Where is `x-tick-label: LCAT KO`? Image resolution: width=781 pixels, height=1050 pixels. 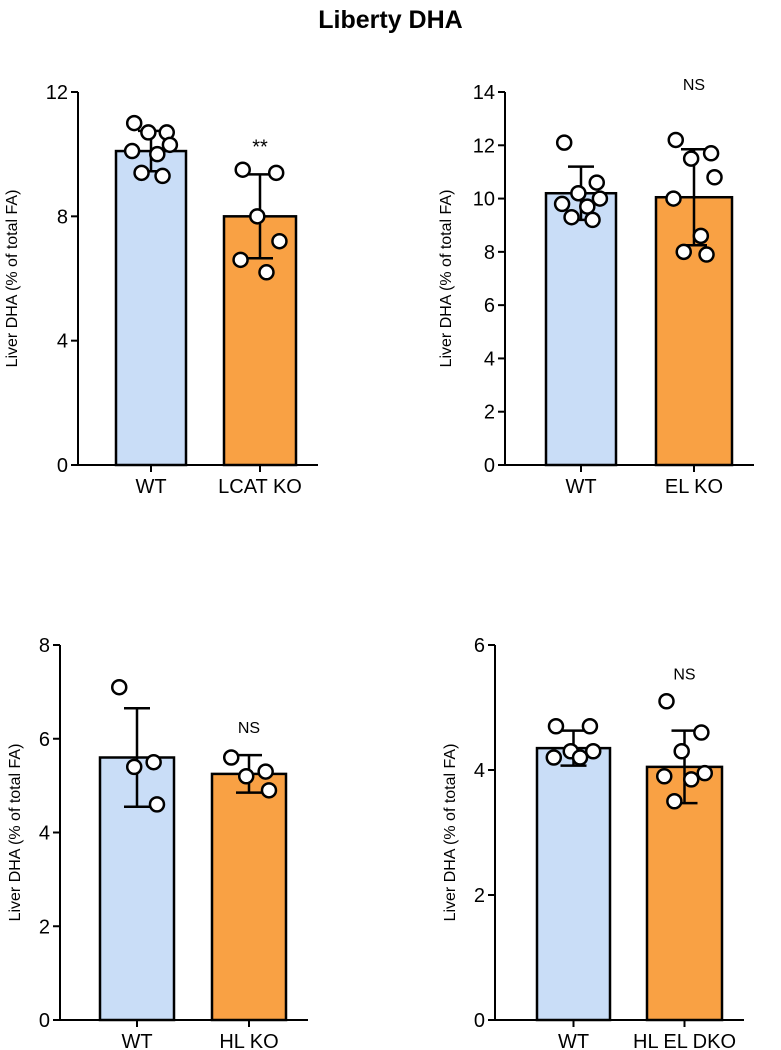 x-tick-label: LCAT KO is located at coordinates (260, 487).